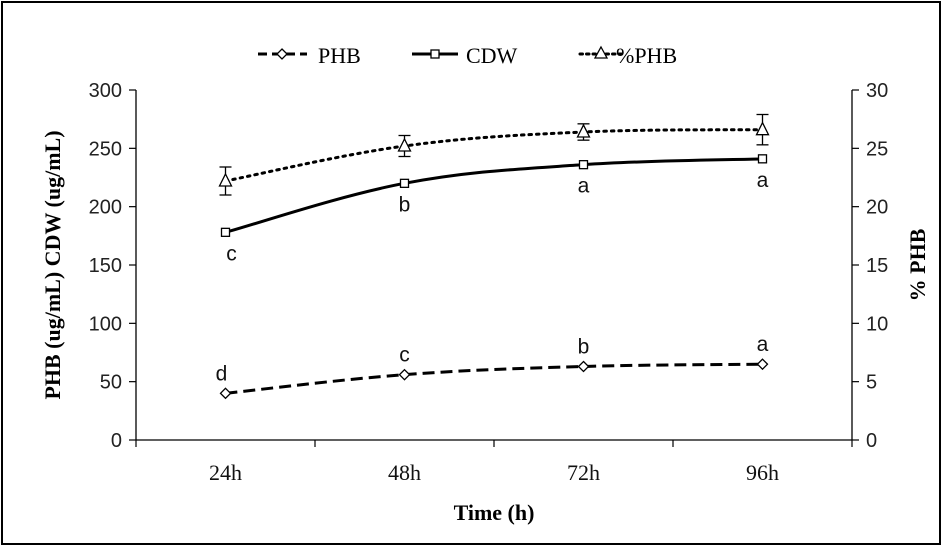 The width and height of the screenshot is (942, 546). I want to click on y-ticks-right: 0 5 10 15 20 25 30, so click(870, 266).